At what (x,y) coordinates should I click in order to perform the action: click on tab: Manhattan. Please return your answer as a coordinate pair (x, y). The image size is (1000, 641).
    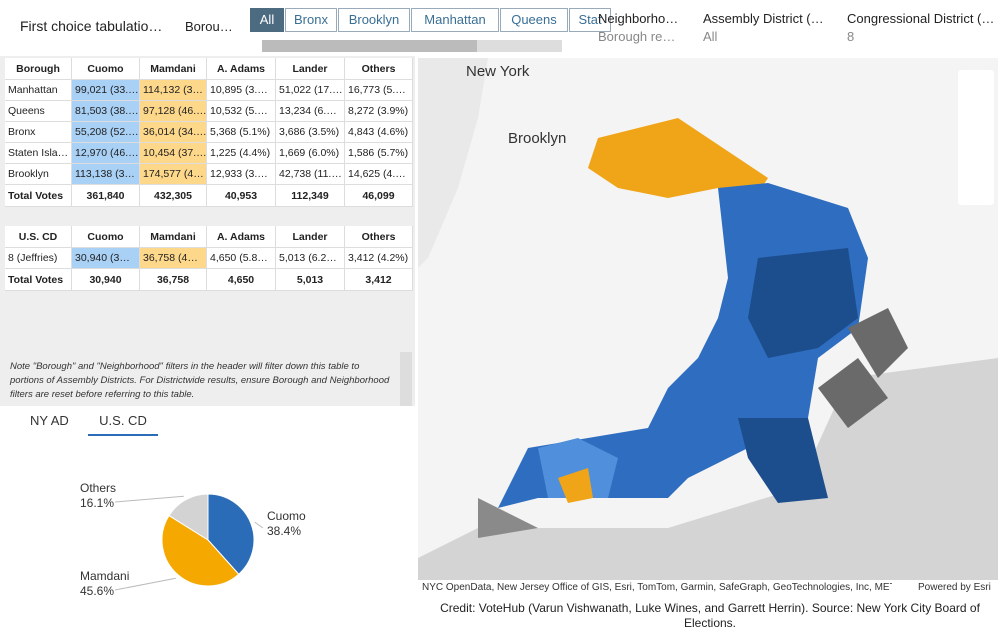
    Looking at the image, I should click on (455, 20).